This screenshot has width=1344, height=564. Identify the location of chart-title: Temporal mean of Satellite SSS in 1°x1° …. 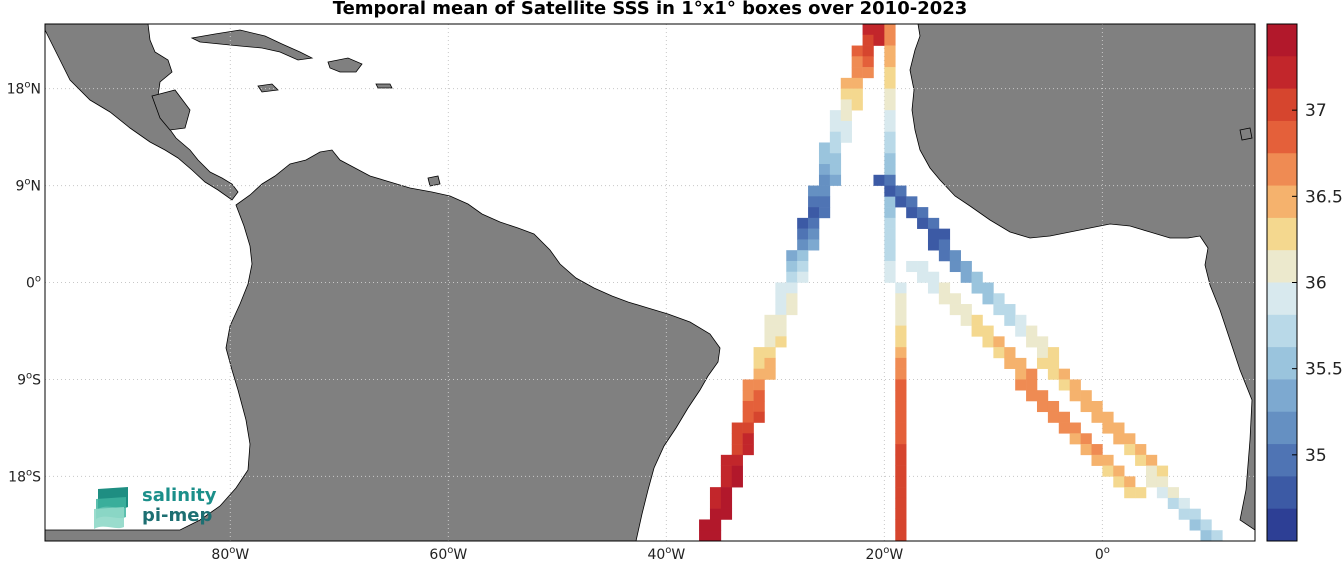
(650, 9).